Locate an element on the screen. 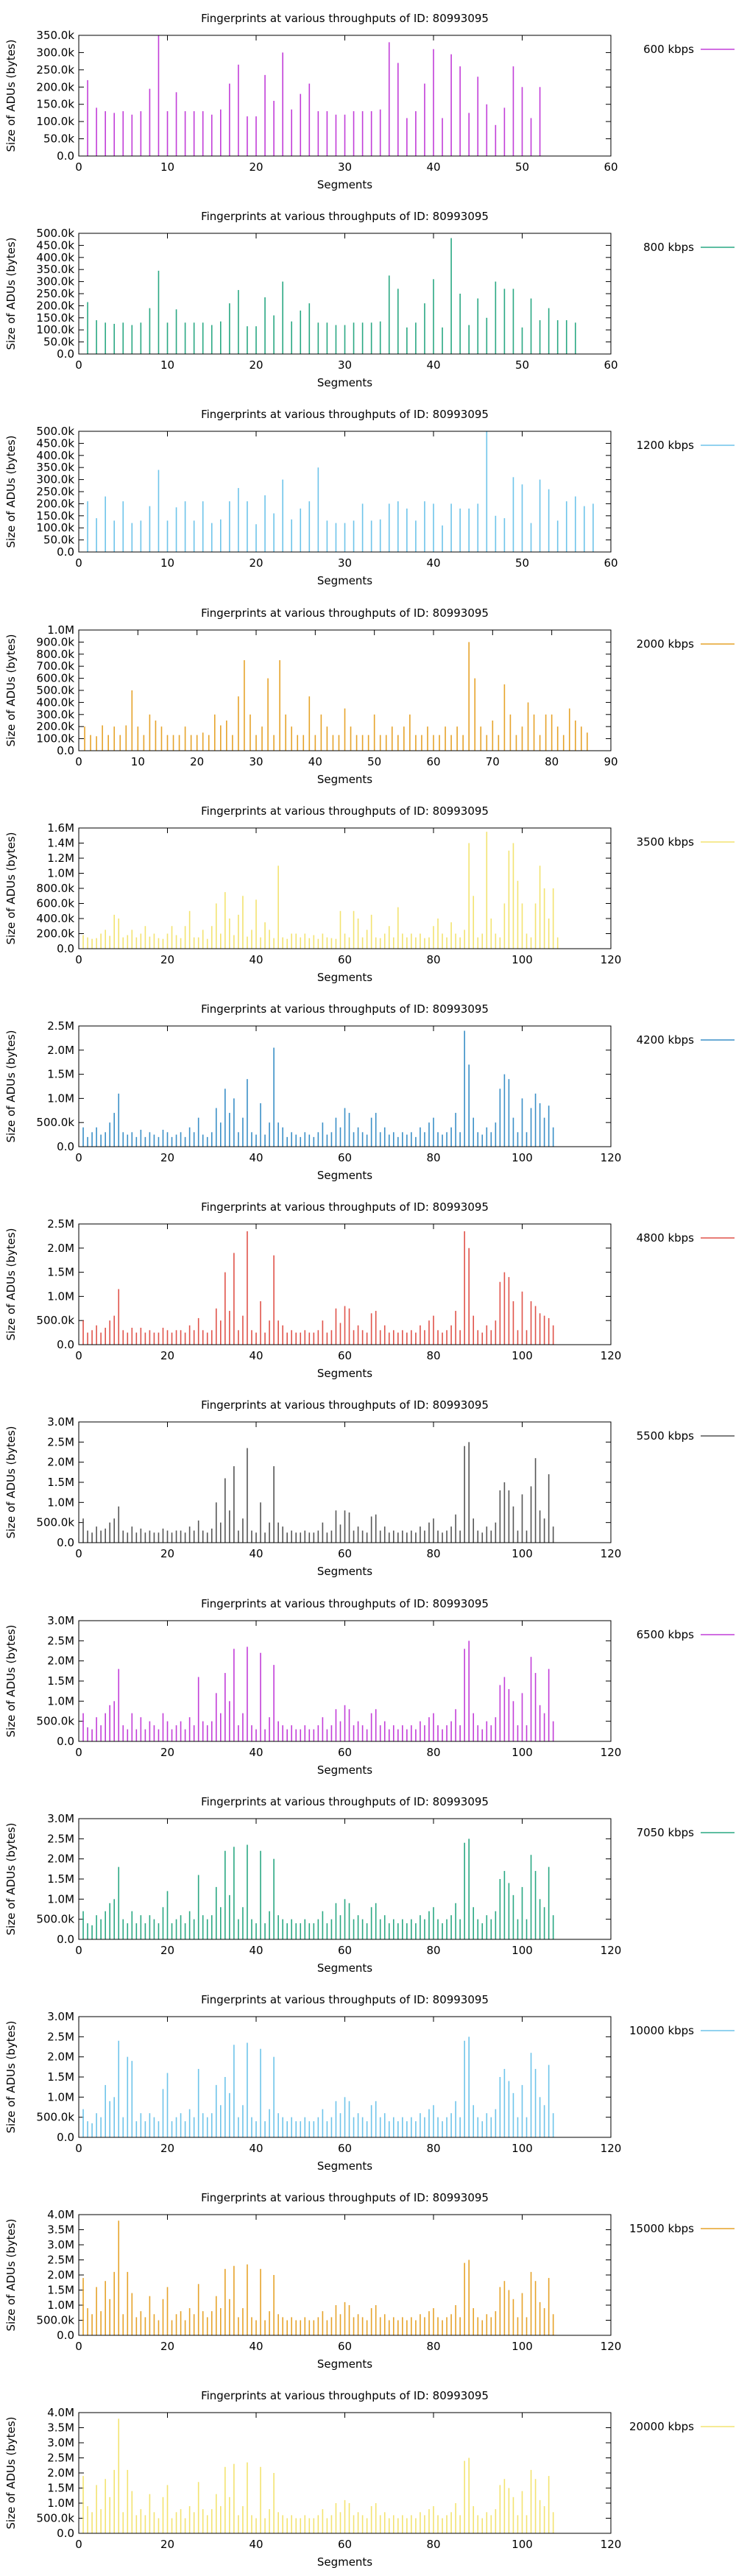  legend-label: 3500 kbps is located at coordinates (666, 842).